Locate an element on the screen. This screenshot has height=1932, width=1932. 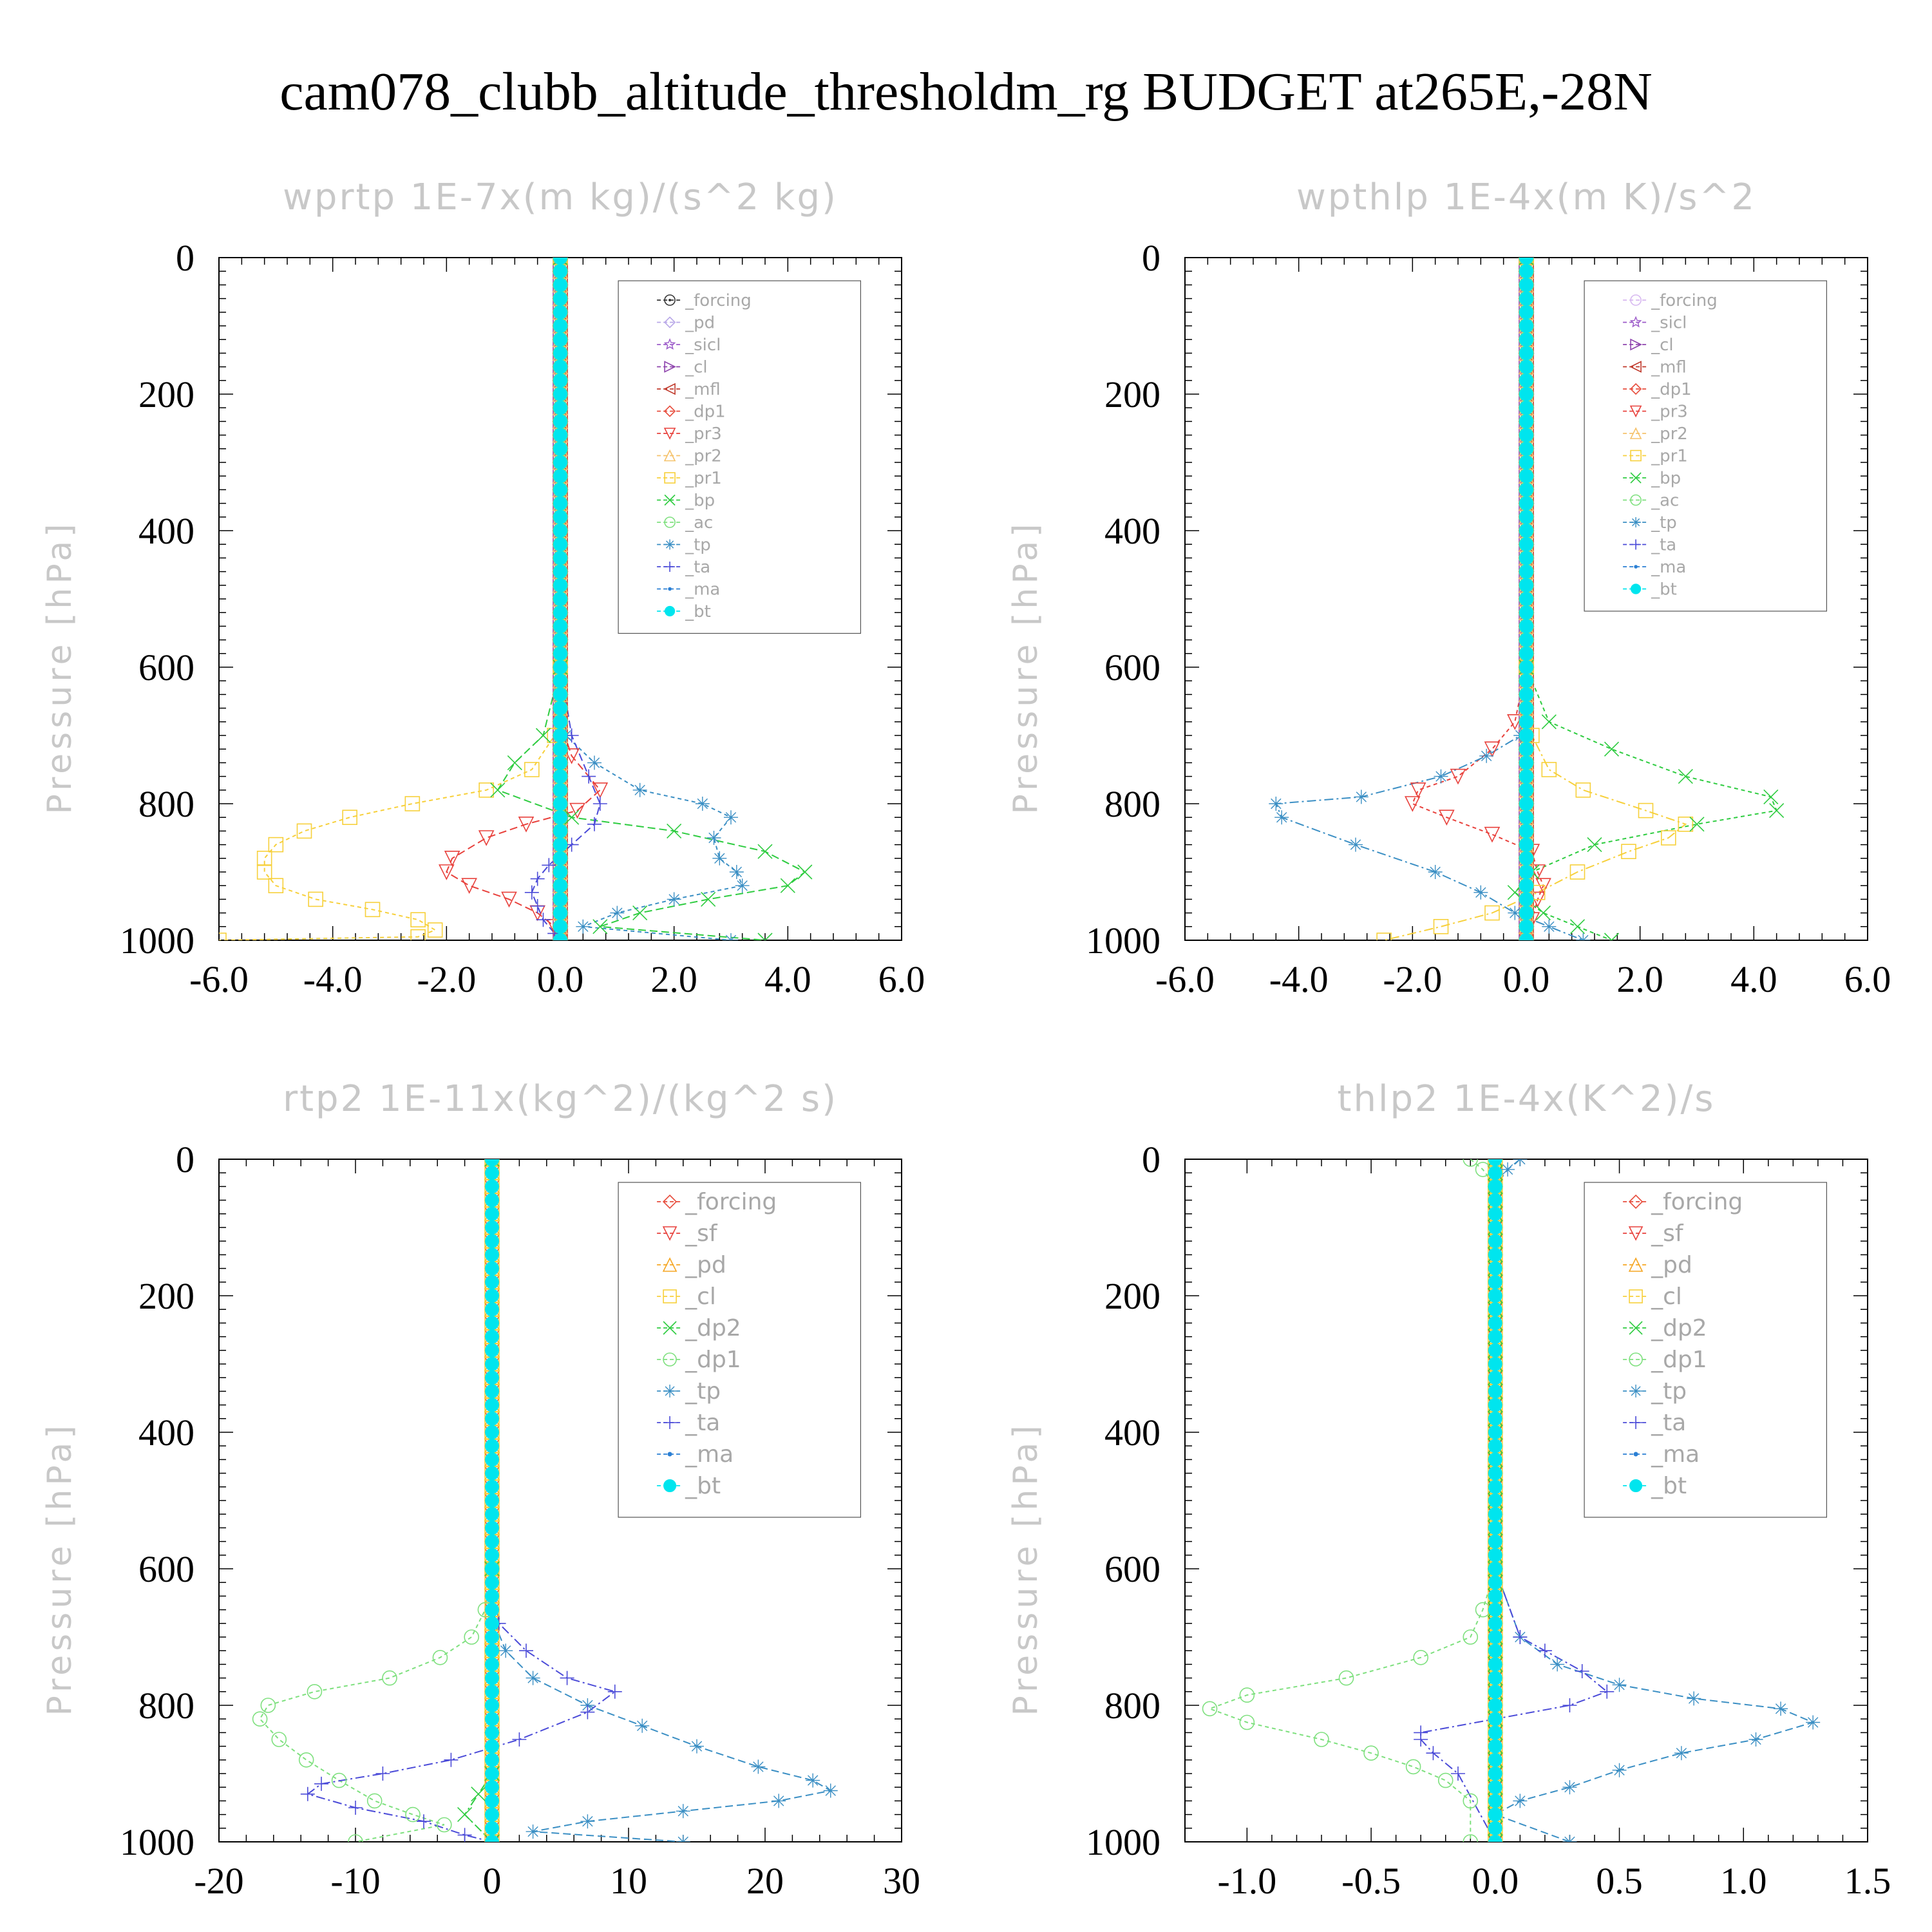
legend-entry-dp2: _dp2 is located at coordinates (1665, 1328).